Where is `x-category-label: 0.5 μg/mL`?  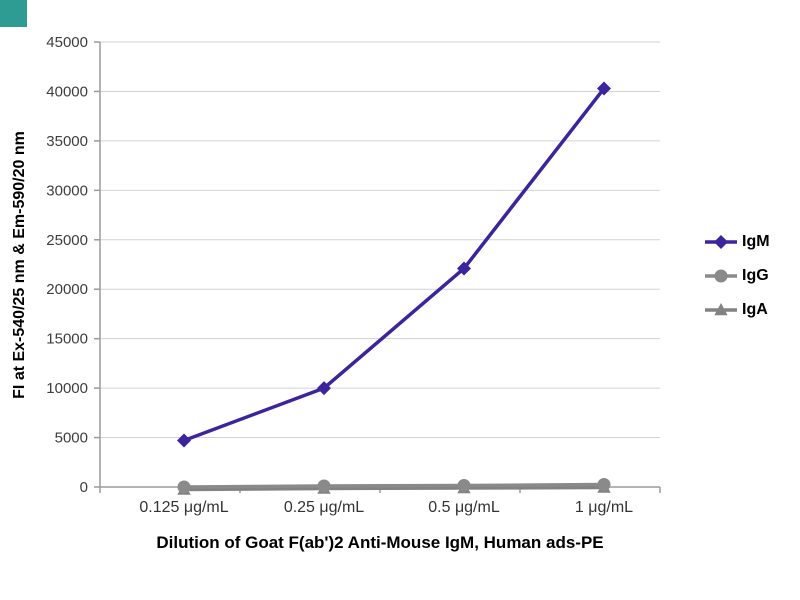
x-category-label: 0.5 μg/mL is located at coordinates (464, 507).